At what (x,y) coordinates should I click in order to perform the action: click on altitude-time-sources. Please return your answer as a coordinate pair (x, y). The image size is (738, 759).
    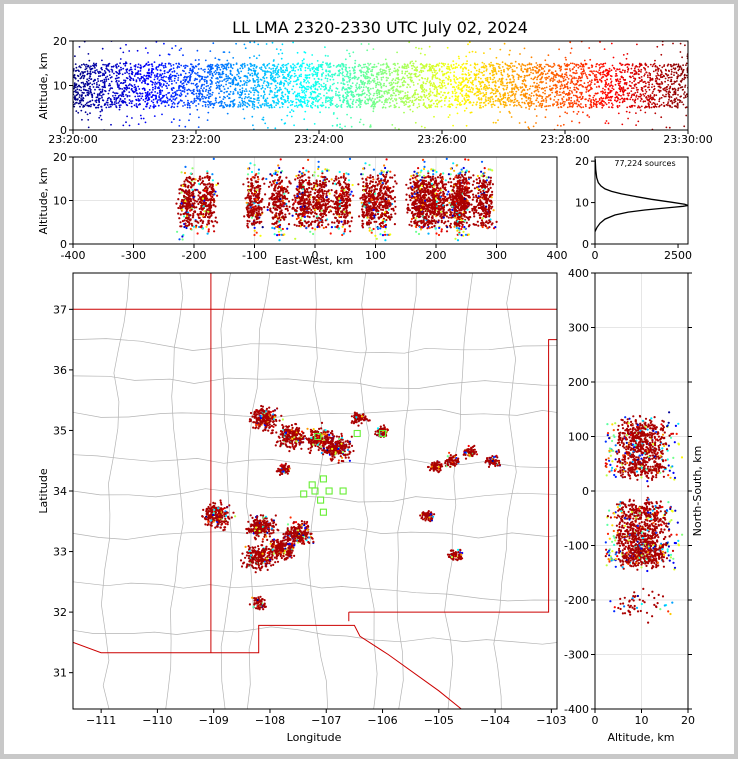
    Looking at the image, I should click on (380, 85).